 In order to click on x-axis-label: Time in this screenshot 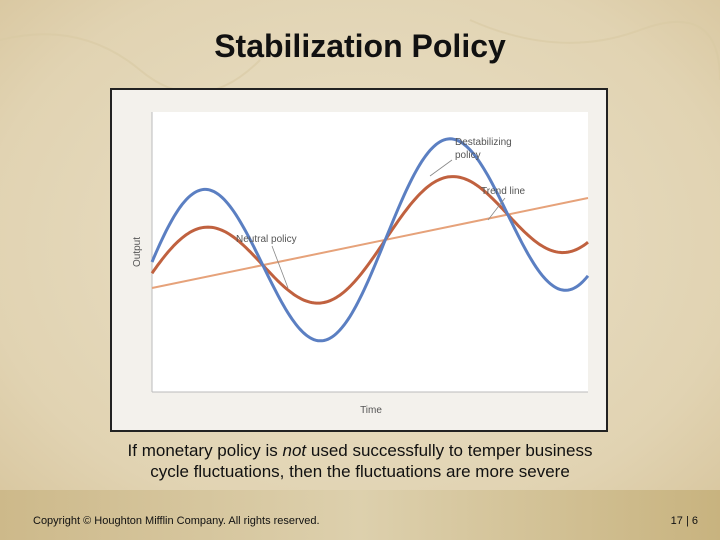, I will do `click(371, 410)`.